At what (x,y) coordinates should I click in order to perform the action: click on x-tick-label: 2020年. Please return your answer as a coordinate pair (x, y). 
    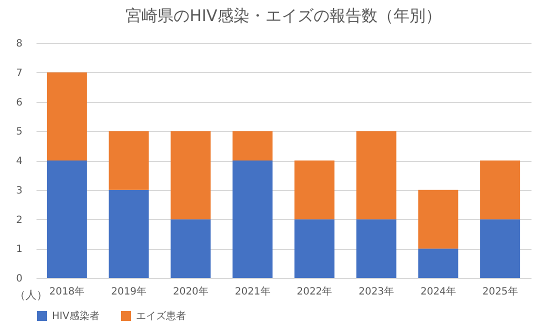
    Looking at the image, I should click on (190, 292).